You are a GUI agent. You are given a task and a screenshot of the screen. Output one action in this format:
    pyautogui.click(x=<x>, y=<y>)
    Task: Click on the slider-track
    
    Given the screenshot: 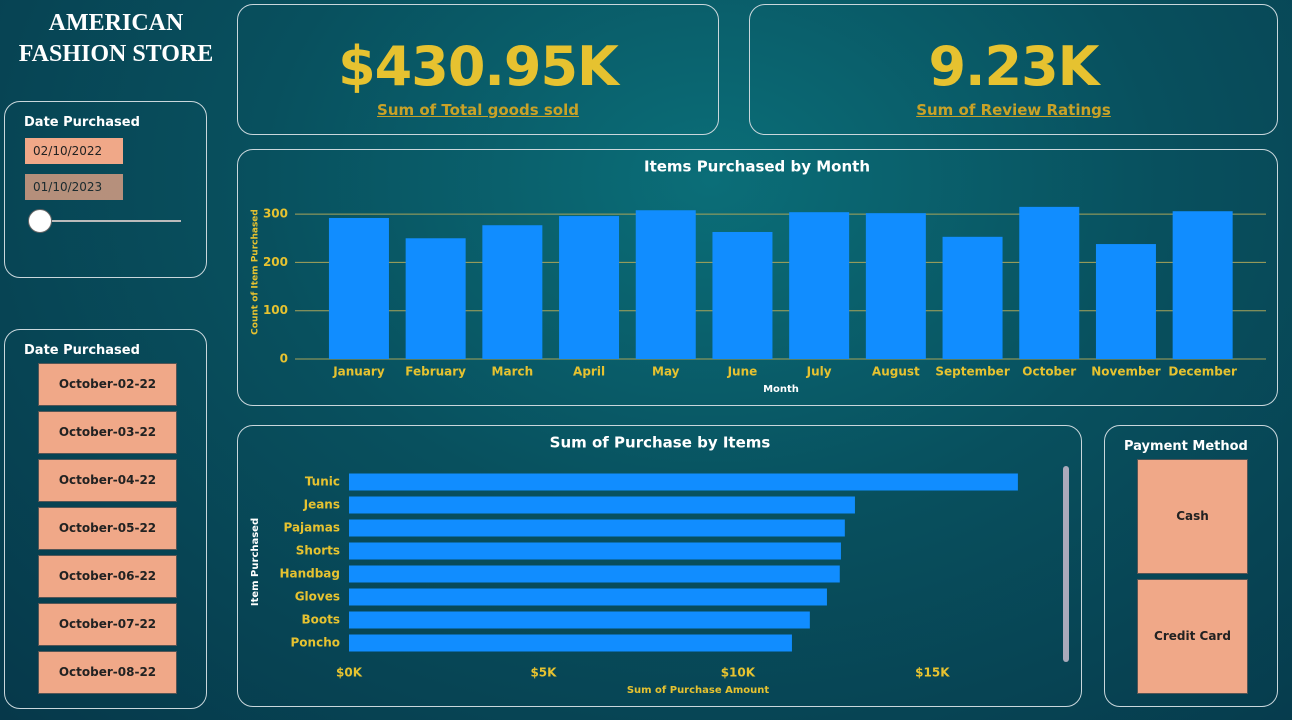 What is the action you would take?
    pyautogui.click(x=108, y=221)
    